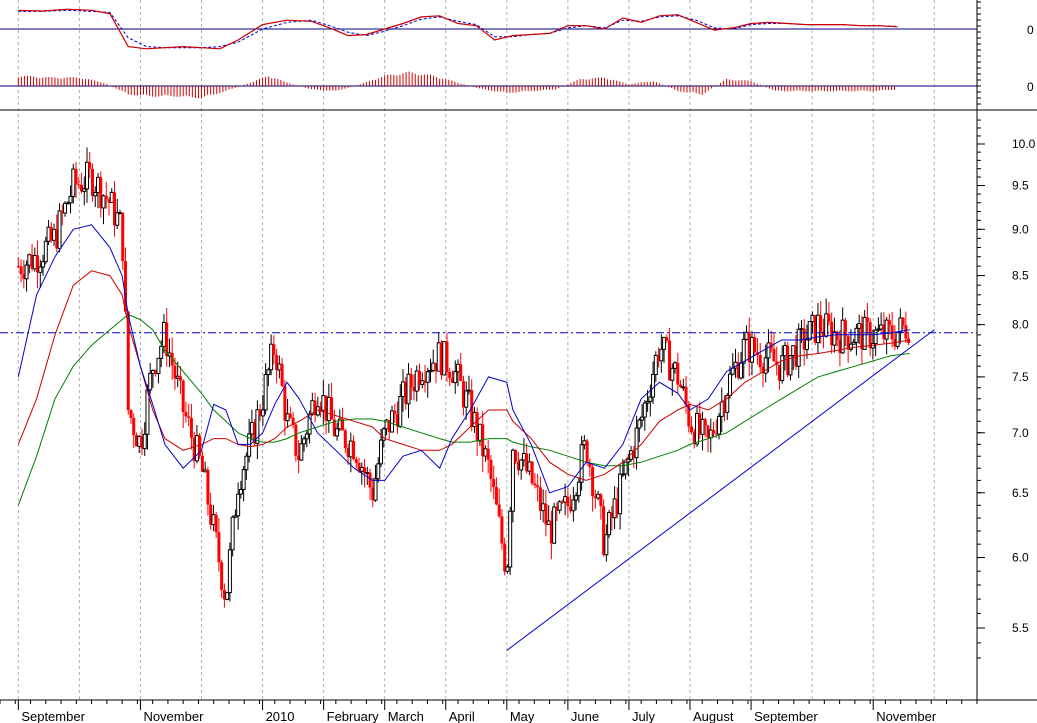 This screenshot has width=1037, height=723. Describe the element at coordinates (1020, 186) in the screenshot. I see `y-tick-label: 9.5` at that location.